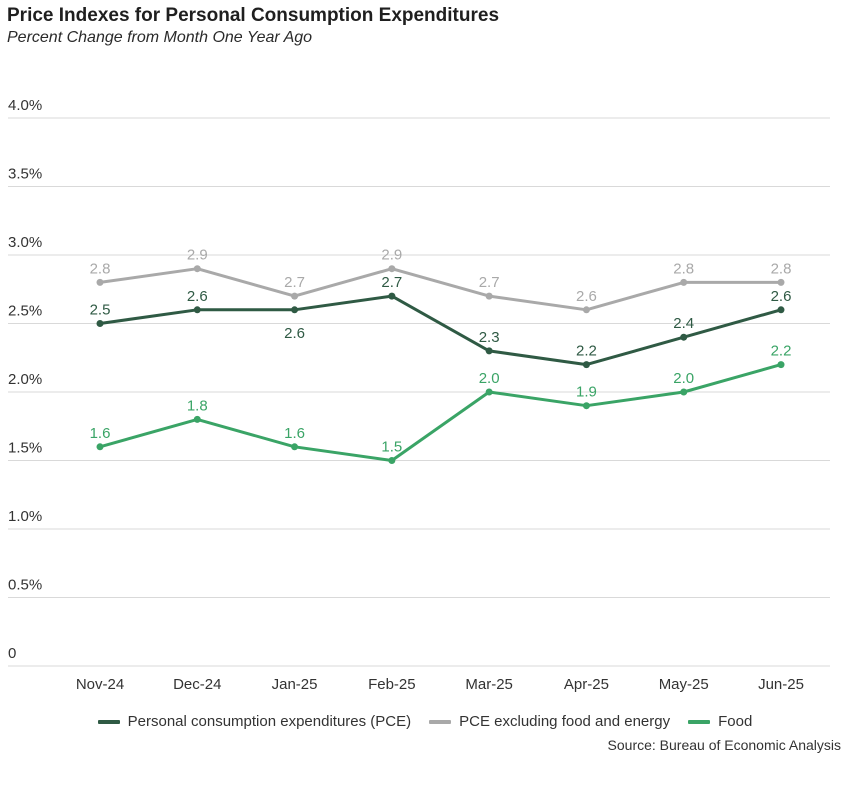 The width and height of the screenshot is (850, 800). Describe the element at coordinates (100, 310) in the screenshot. I see `data-label-pce: 2.5` at that location.